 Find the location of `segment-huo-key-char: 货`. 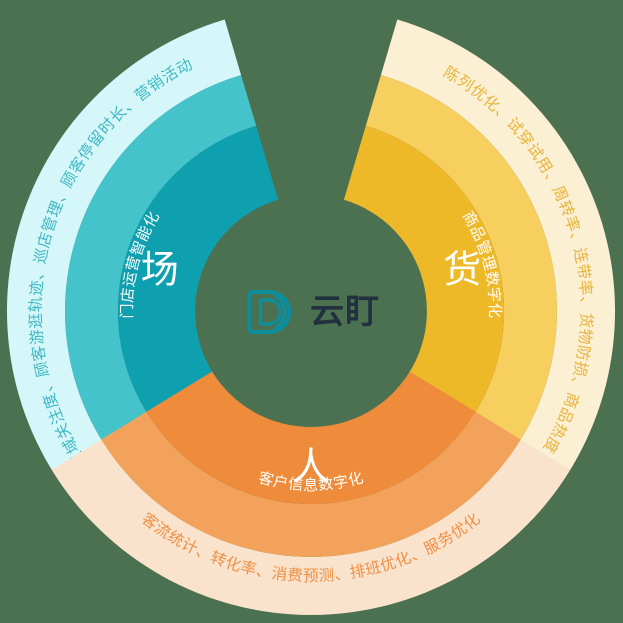

segment-huo-key-char: 货 is located at coordinates (462, 271).